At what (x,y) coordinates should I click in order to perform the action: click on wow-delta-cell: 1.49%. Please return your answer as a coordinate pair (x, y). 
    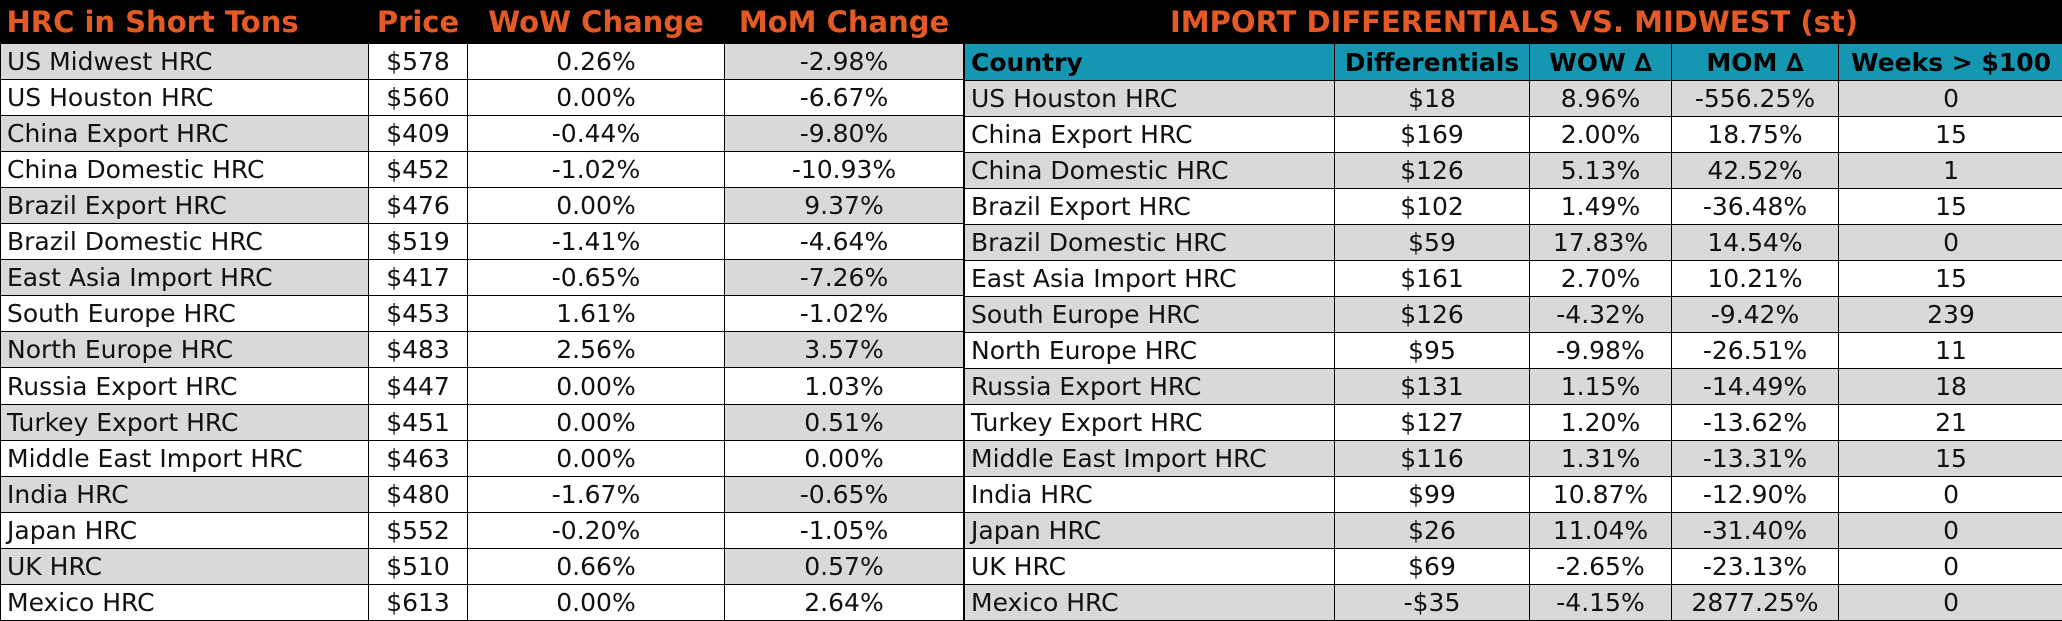
    Looking at the image, I should click on (1600, 206).